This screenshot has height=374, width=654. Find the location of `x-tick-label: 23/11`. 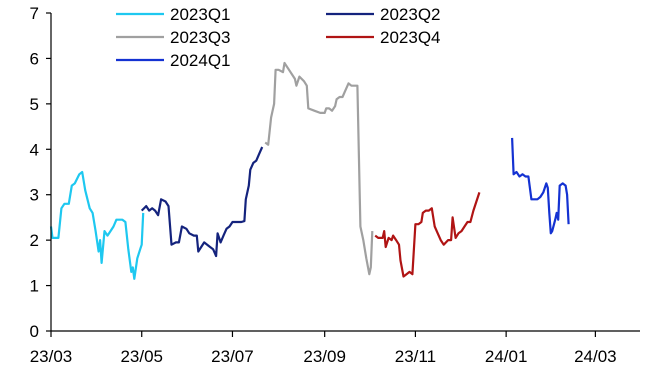

x-tick-label: 23/11 is located at coordinates (415, 356).